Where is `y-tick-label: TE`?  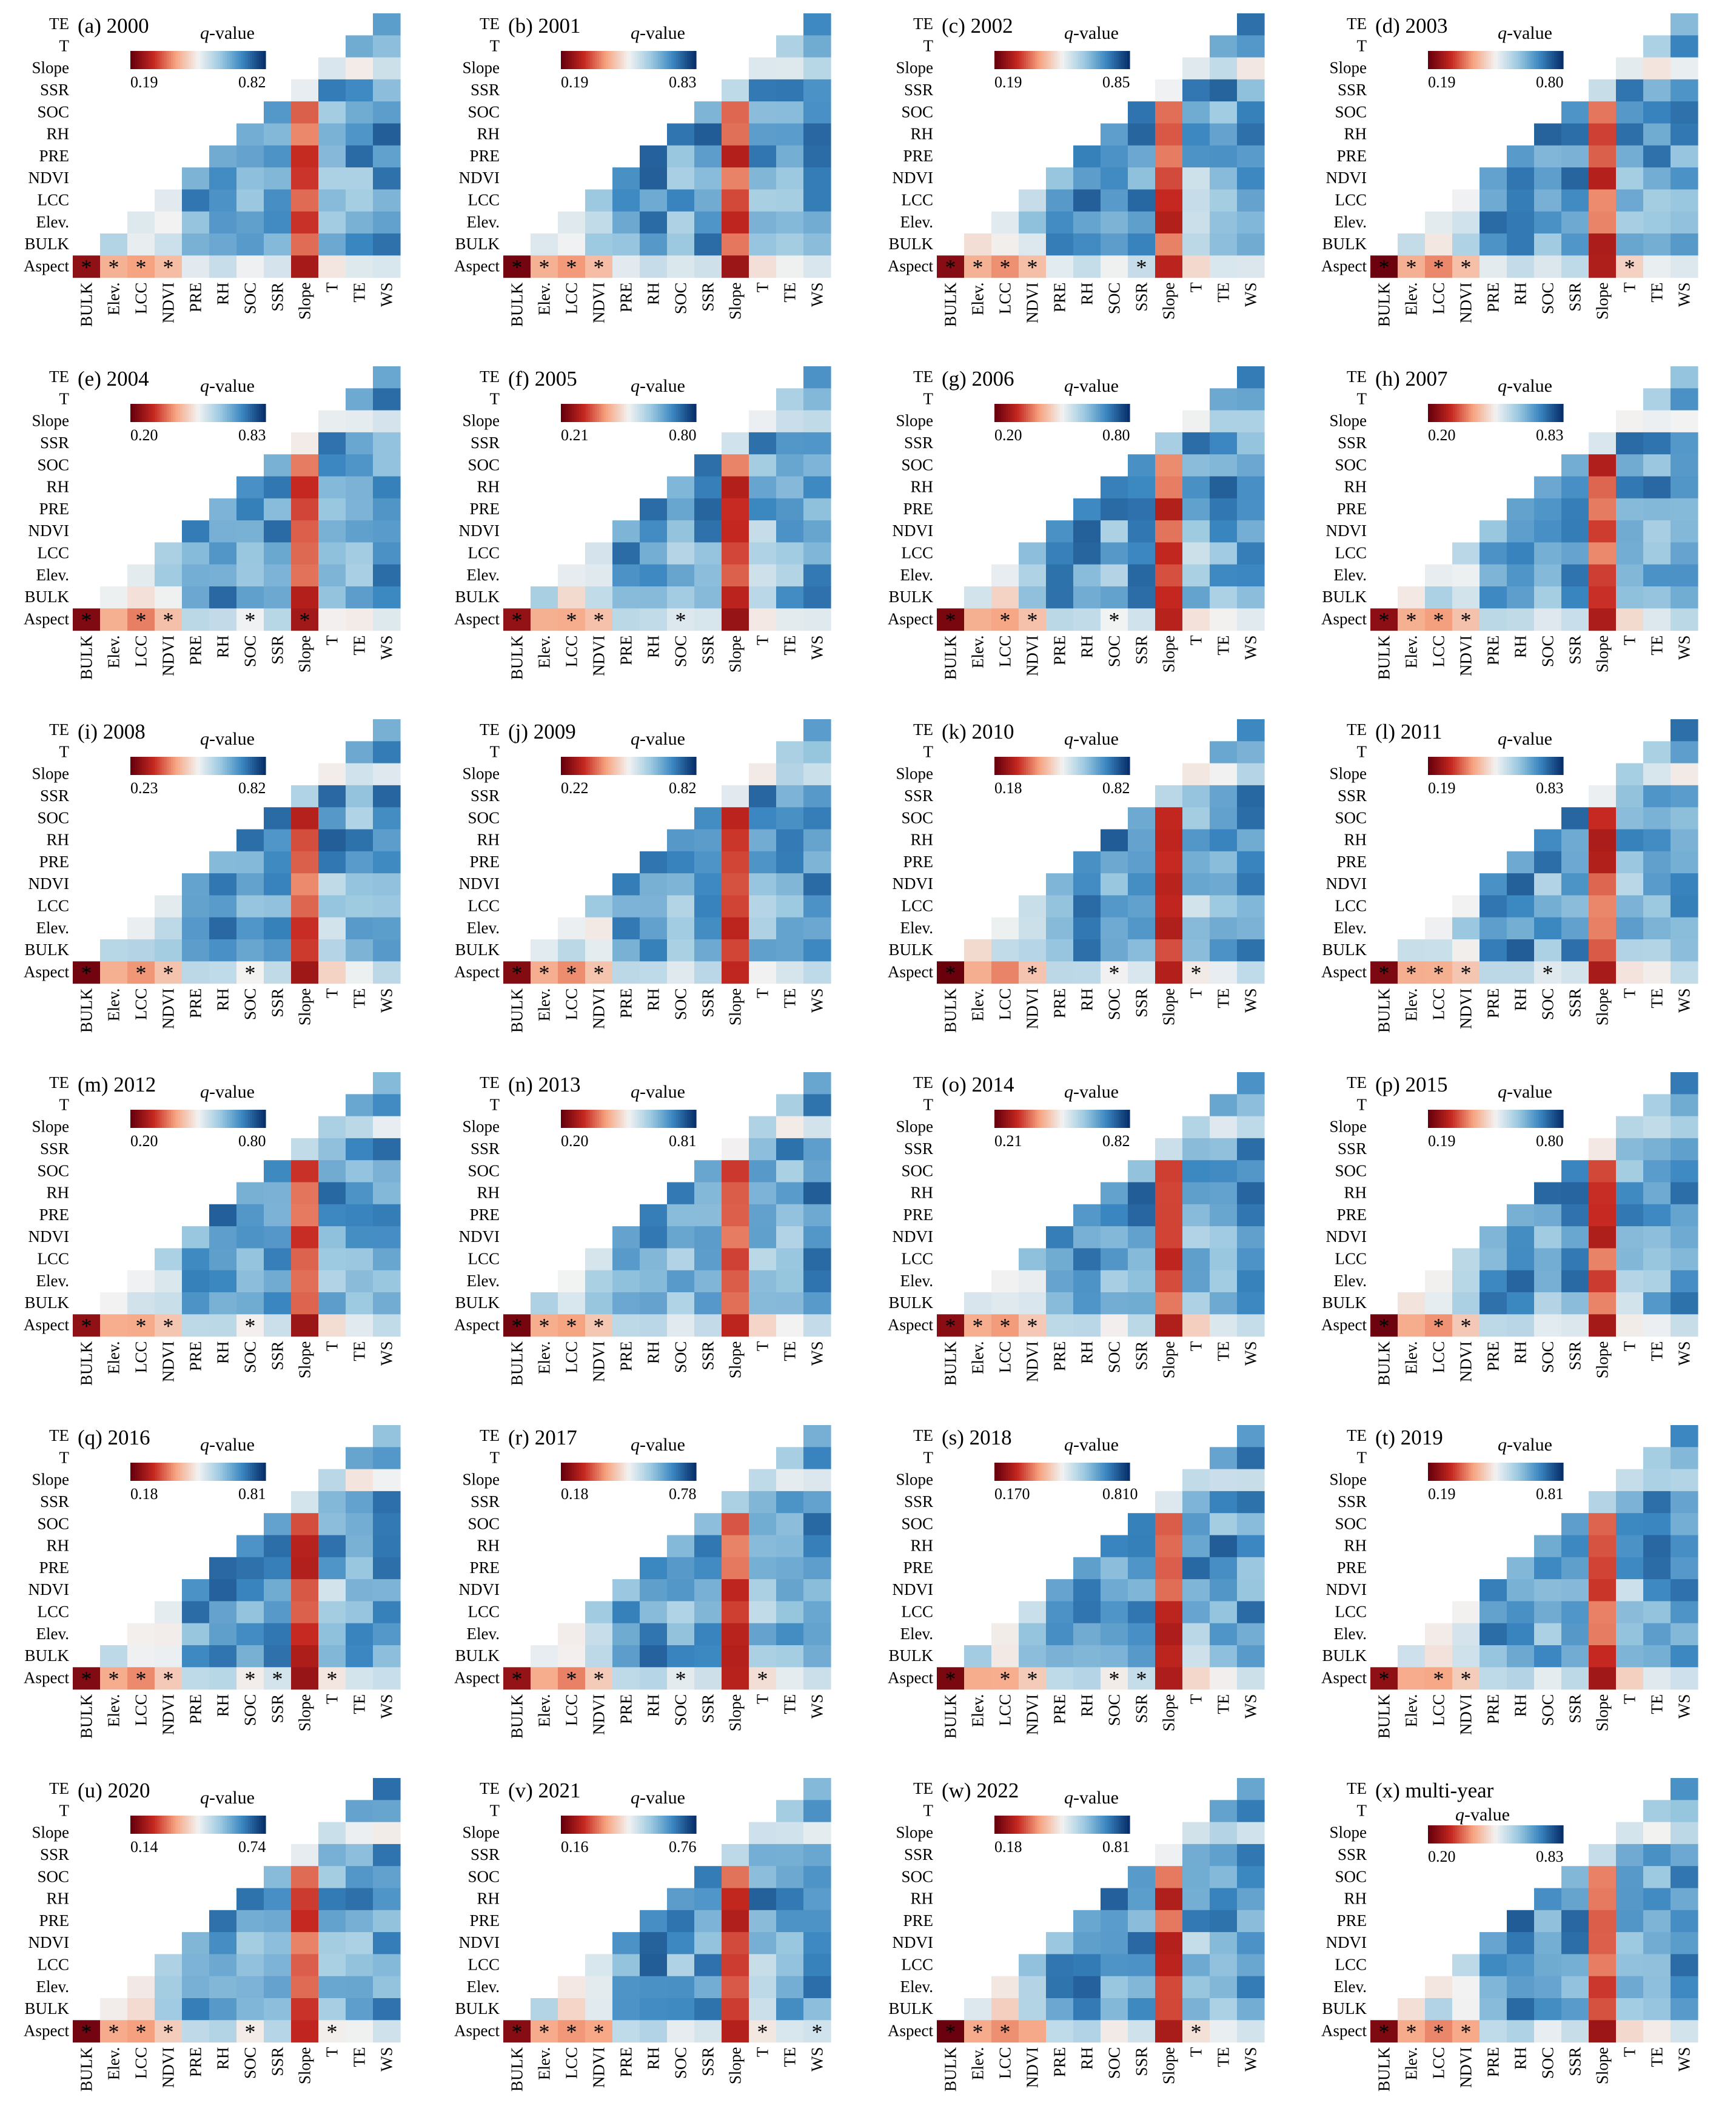
y-tick-label: TE is located at coordinates (490, 376).